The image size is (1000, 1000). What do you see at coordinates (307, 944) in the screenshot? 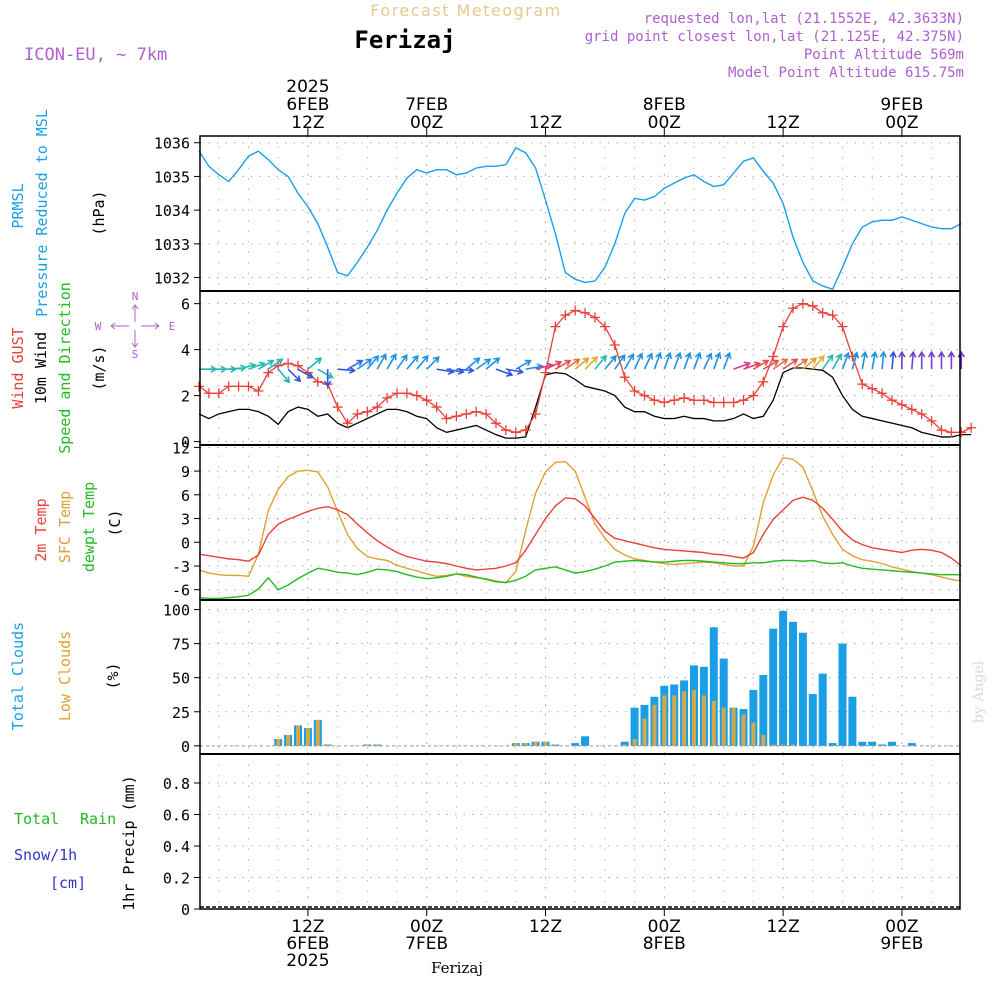
I see `bottom-tick-date: 6FEB` at bounding box center [307, 944].